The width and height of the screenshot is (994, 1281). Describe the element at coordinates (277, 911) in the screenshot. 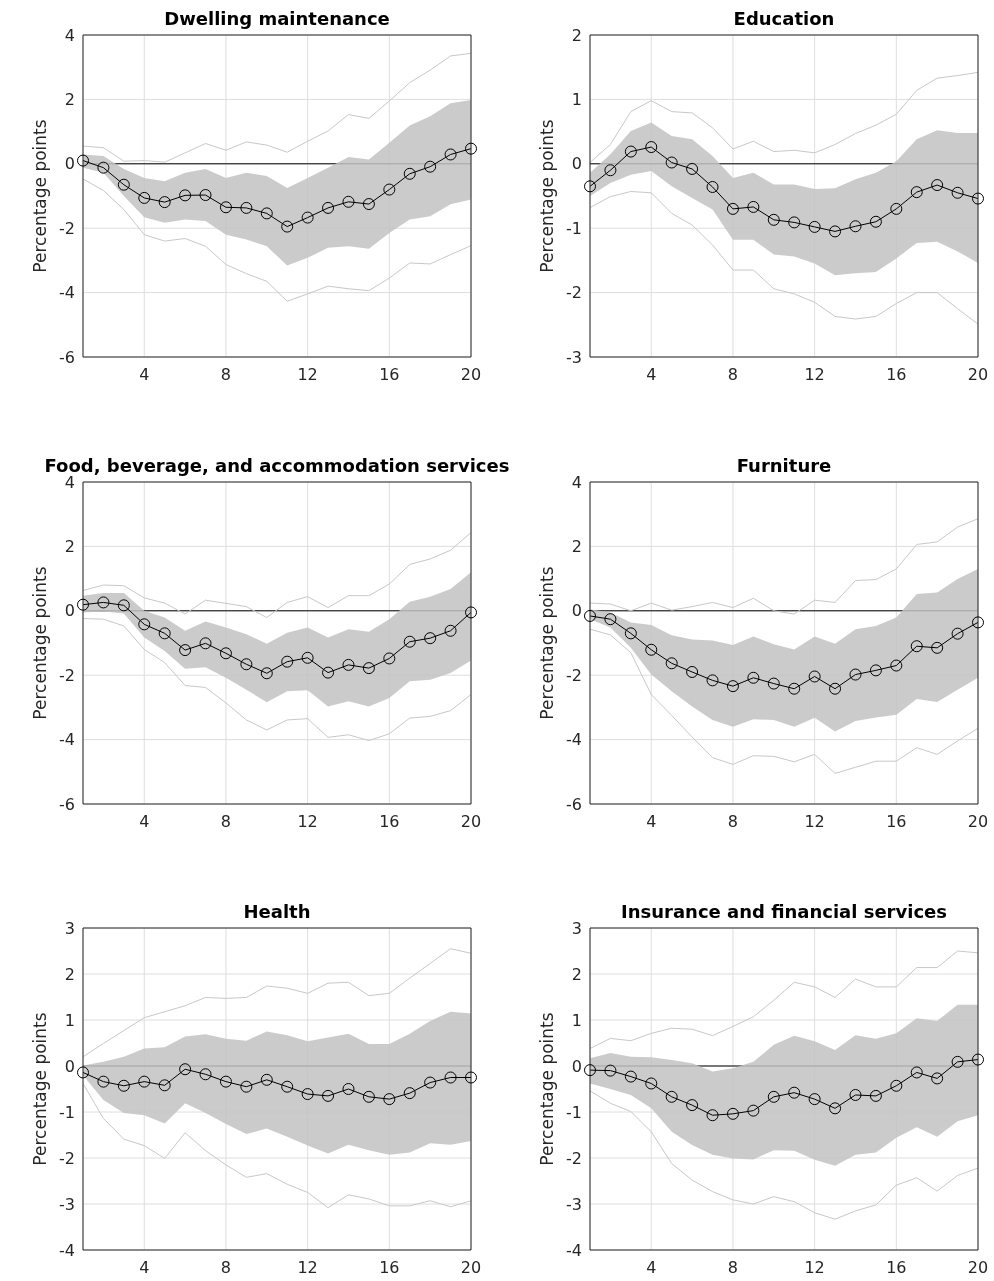

I see `chart-title: Health` at that location.